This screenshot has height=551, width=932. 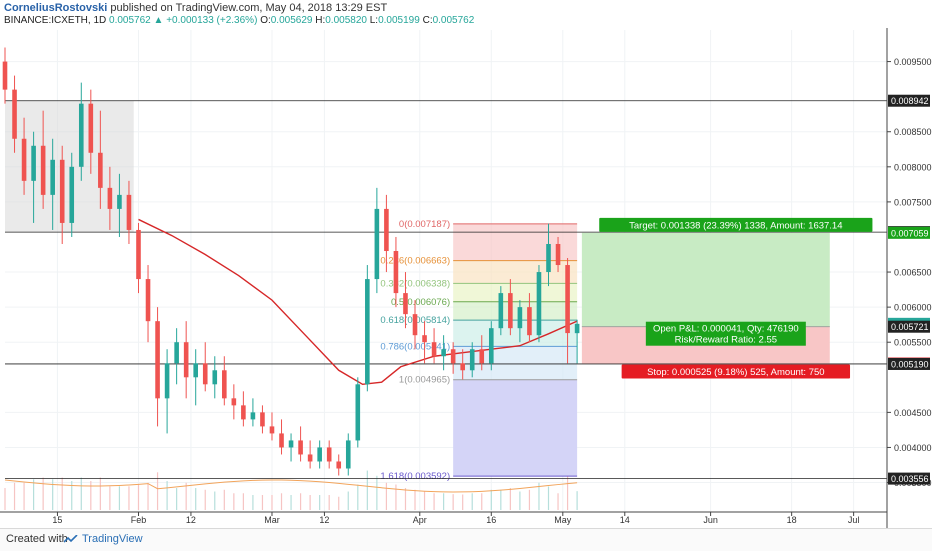 I want to click on fib-level-label: 0.236(0.006663), so click(x=415, y=261).